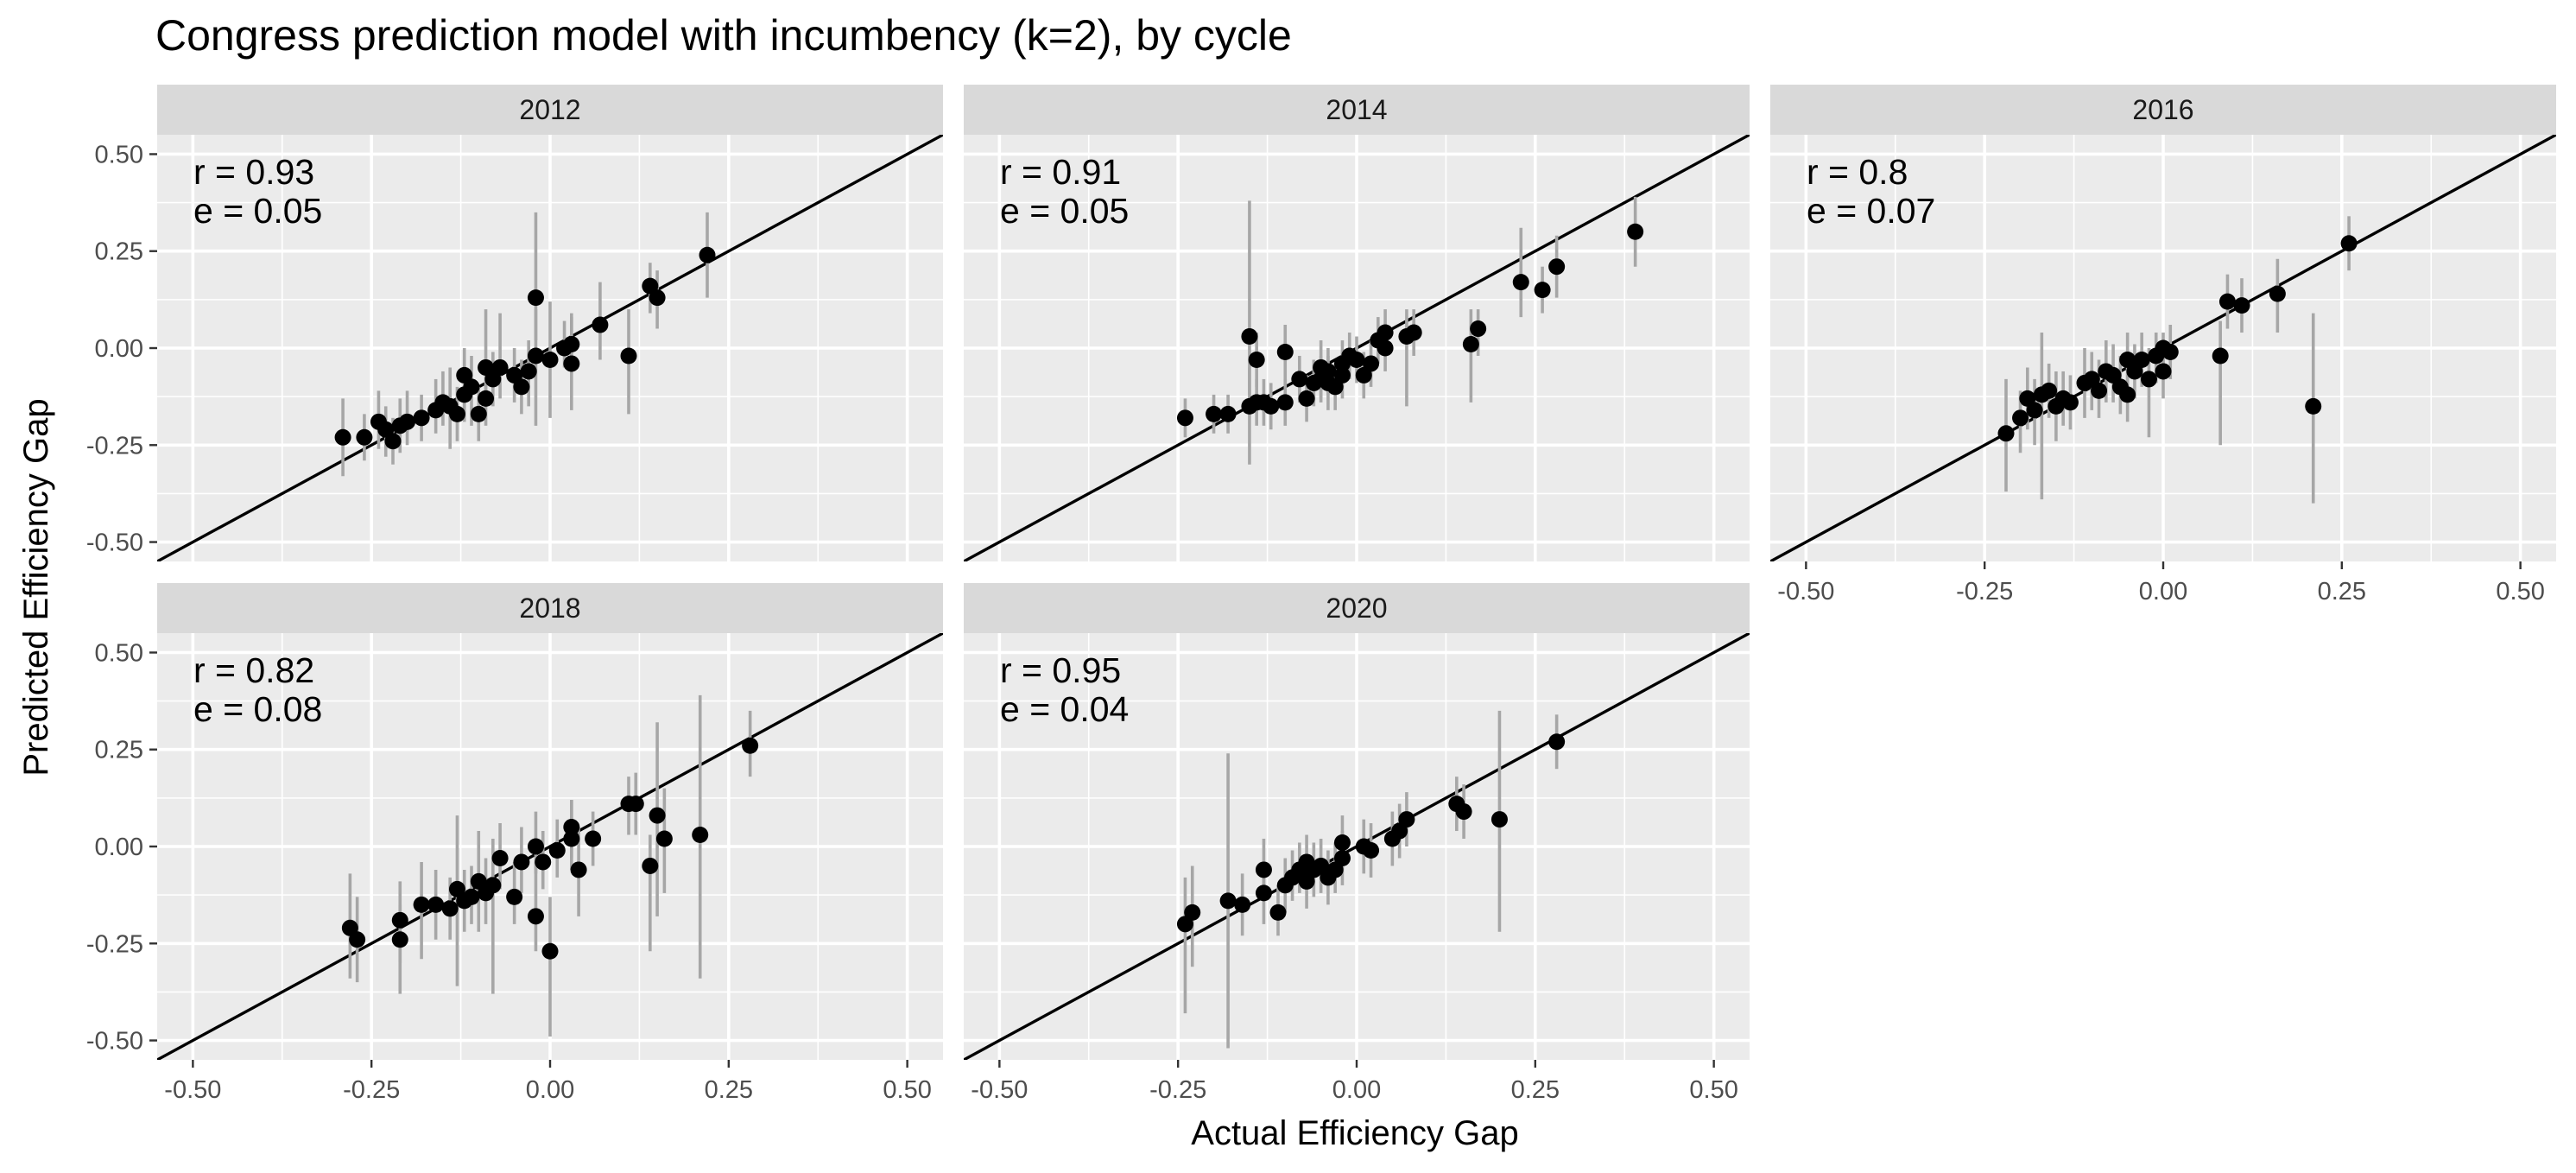 Image resolution: width=2576 pixels, height=1173 pixels. I want to click on e-annotation: e = 0.08, so click(257, 709).